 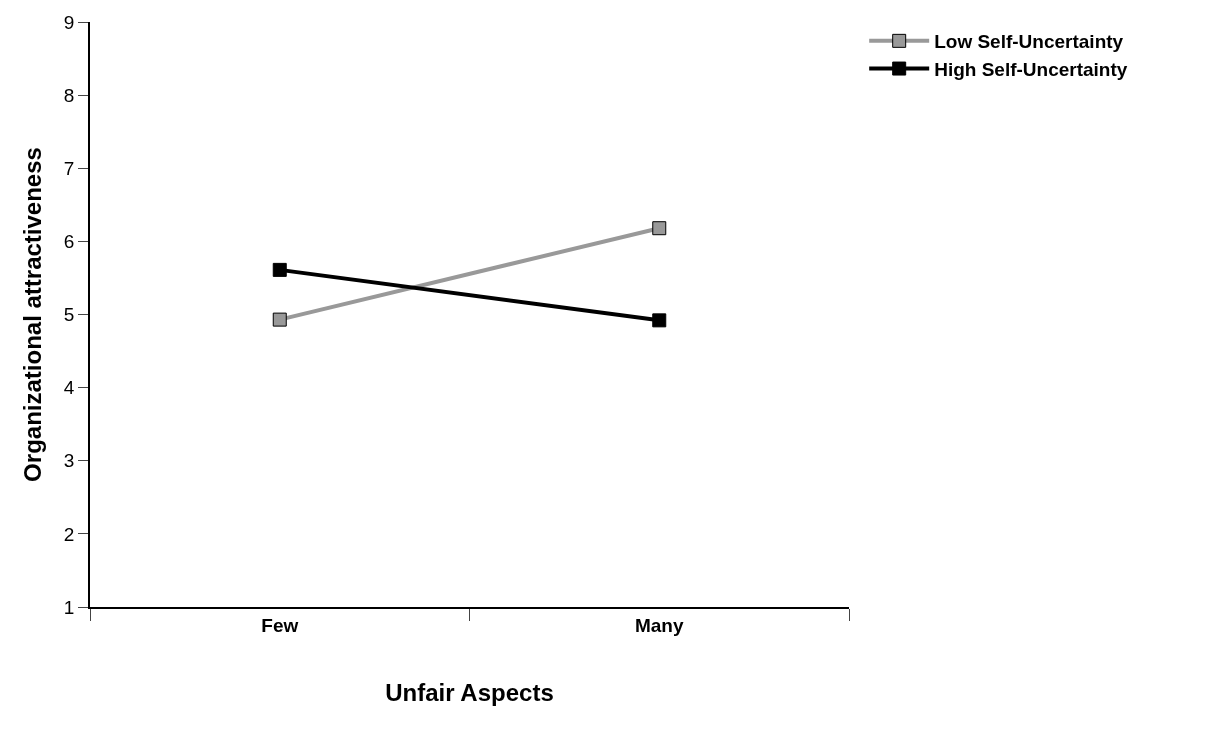 I want to click on y-axis-title: Organizational attractiveness, so click(x=33, y=314).